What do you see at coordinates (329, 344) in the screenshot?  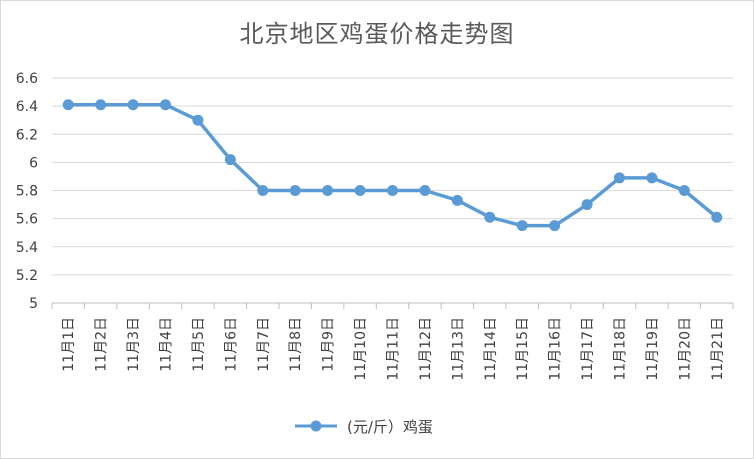 I see `x-tick-label: 11月9日` at bounding box center [329, 344].